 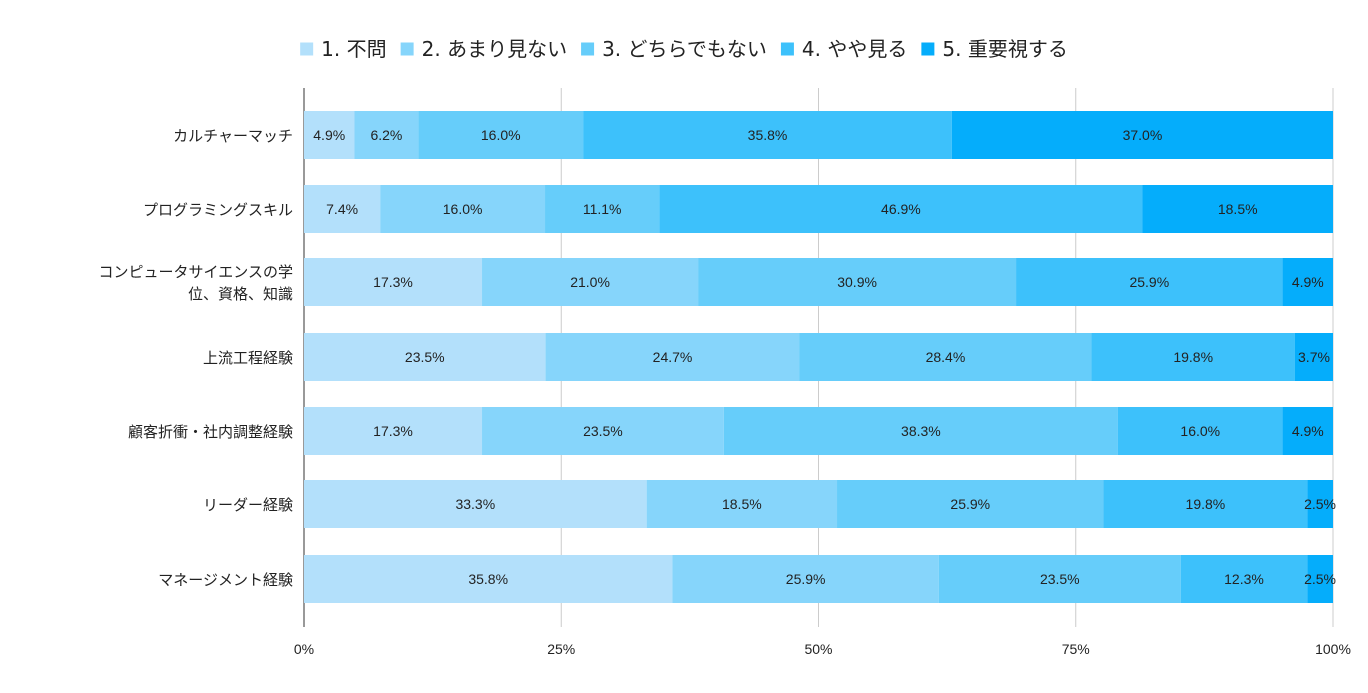 I want to click on data-label: 46.9%, so click(x=901, y=209).